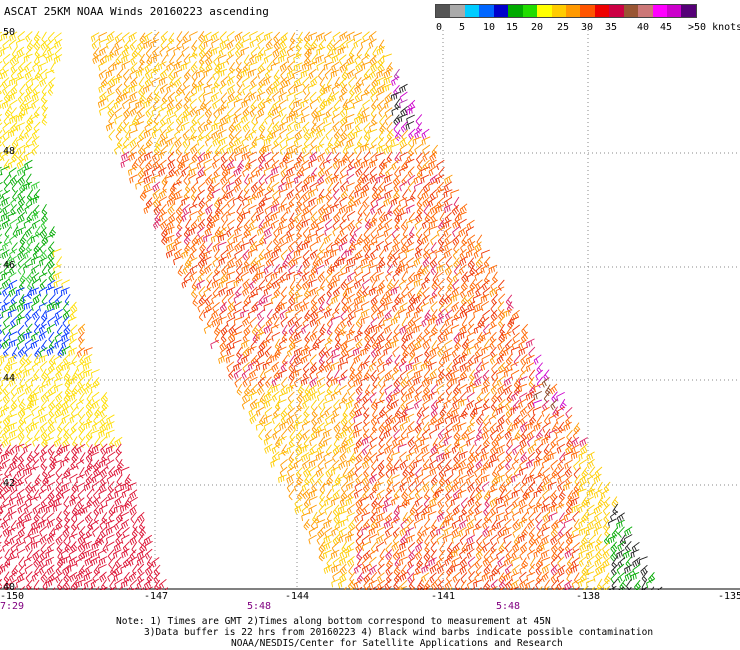 This screenshot has height=650, width=740. I want to click on lat-label: 42, so click(9, 483).